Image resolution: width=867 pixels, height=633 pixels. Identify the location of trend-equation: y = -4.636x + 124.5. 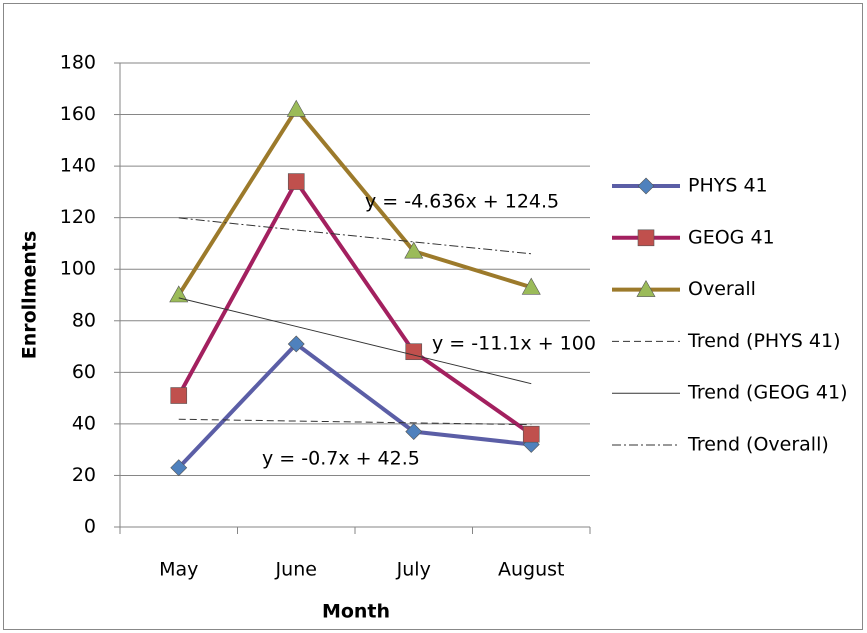
(462, 202).